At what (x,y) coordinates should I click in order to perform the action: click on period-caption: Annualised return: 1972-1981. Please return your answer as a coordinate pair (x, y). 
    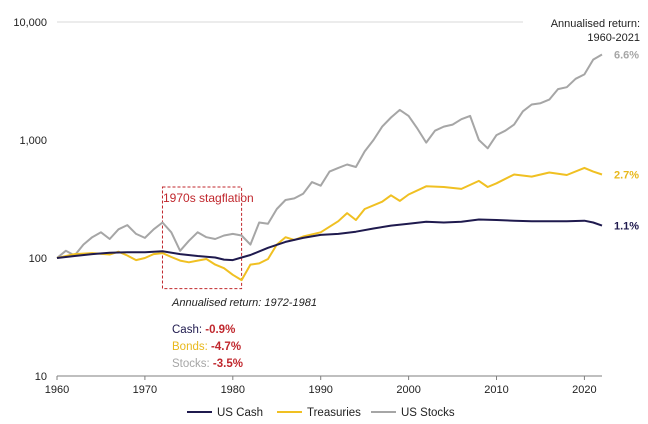
    Looking at the image, I should click on (244, 303).